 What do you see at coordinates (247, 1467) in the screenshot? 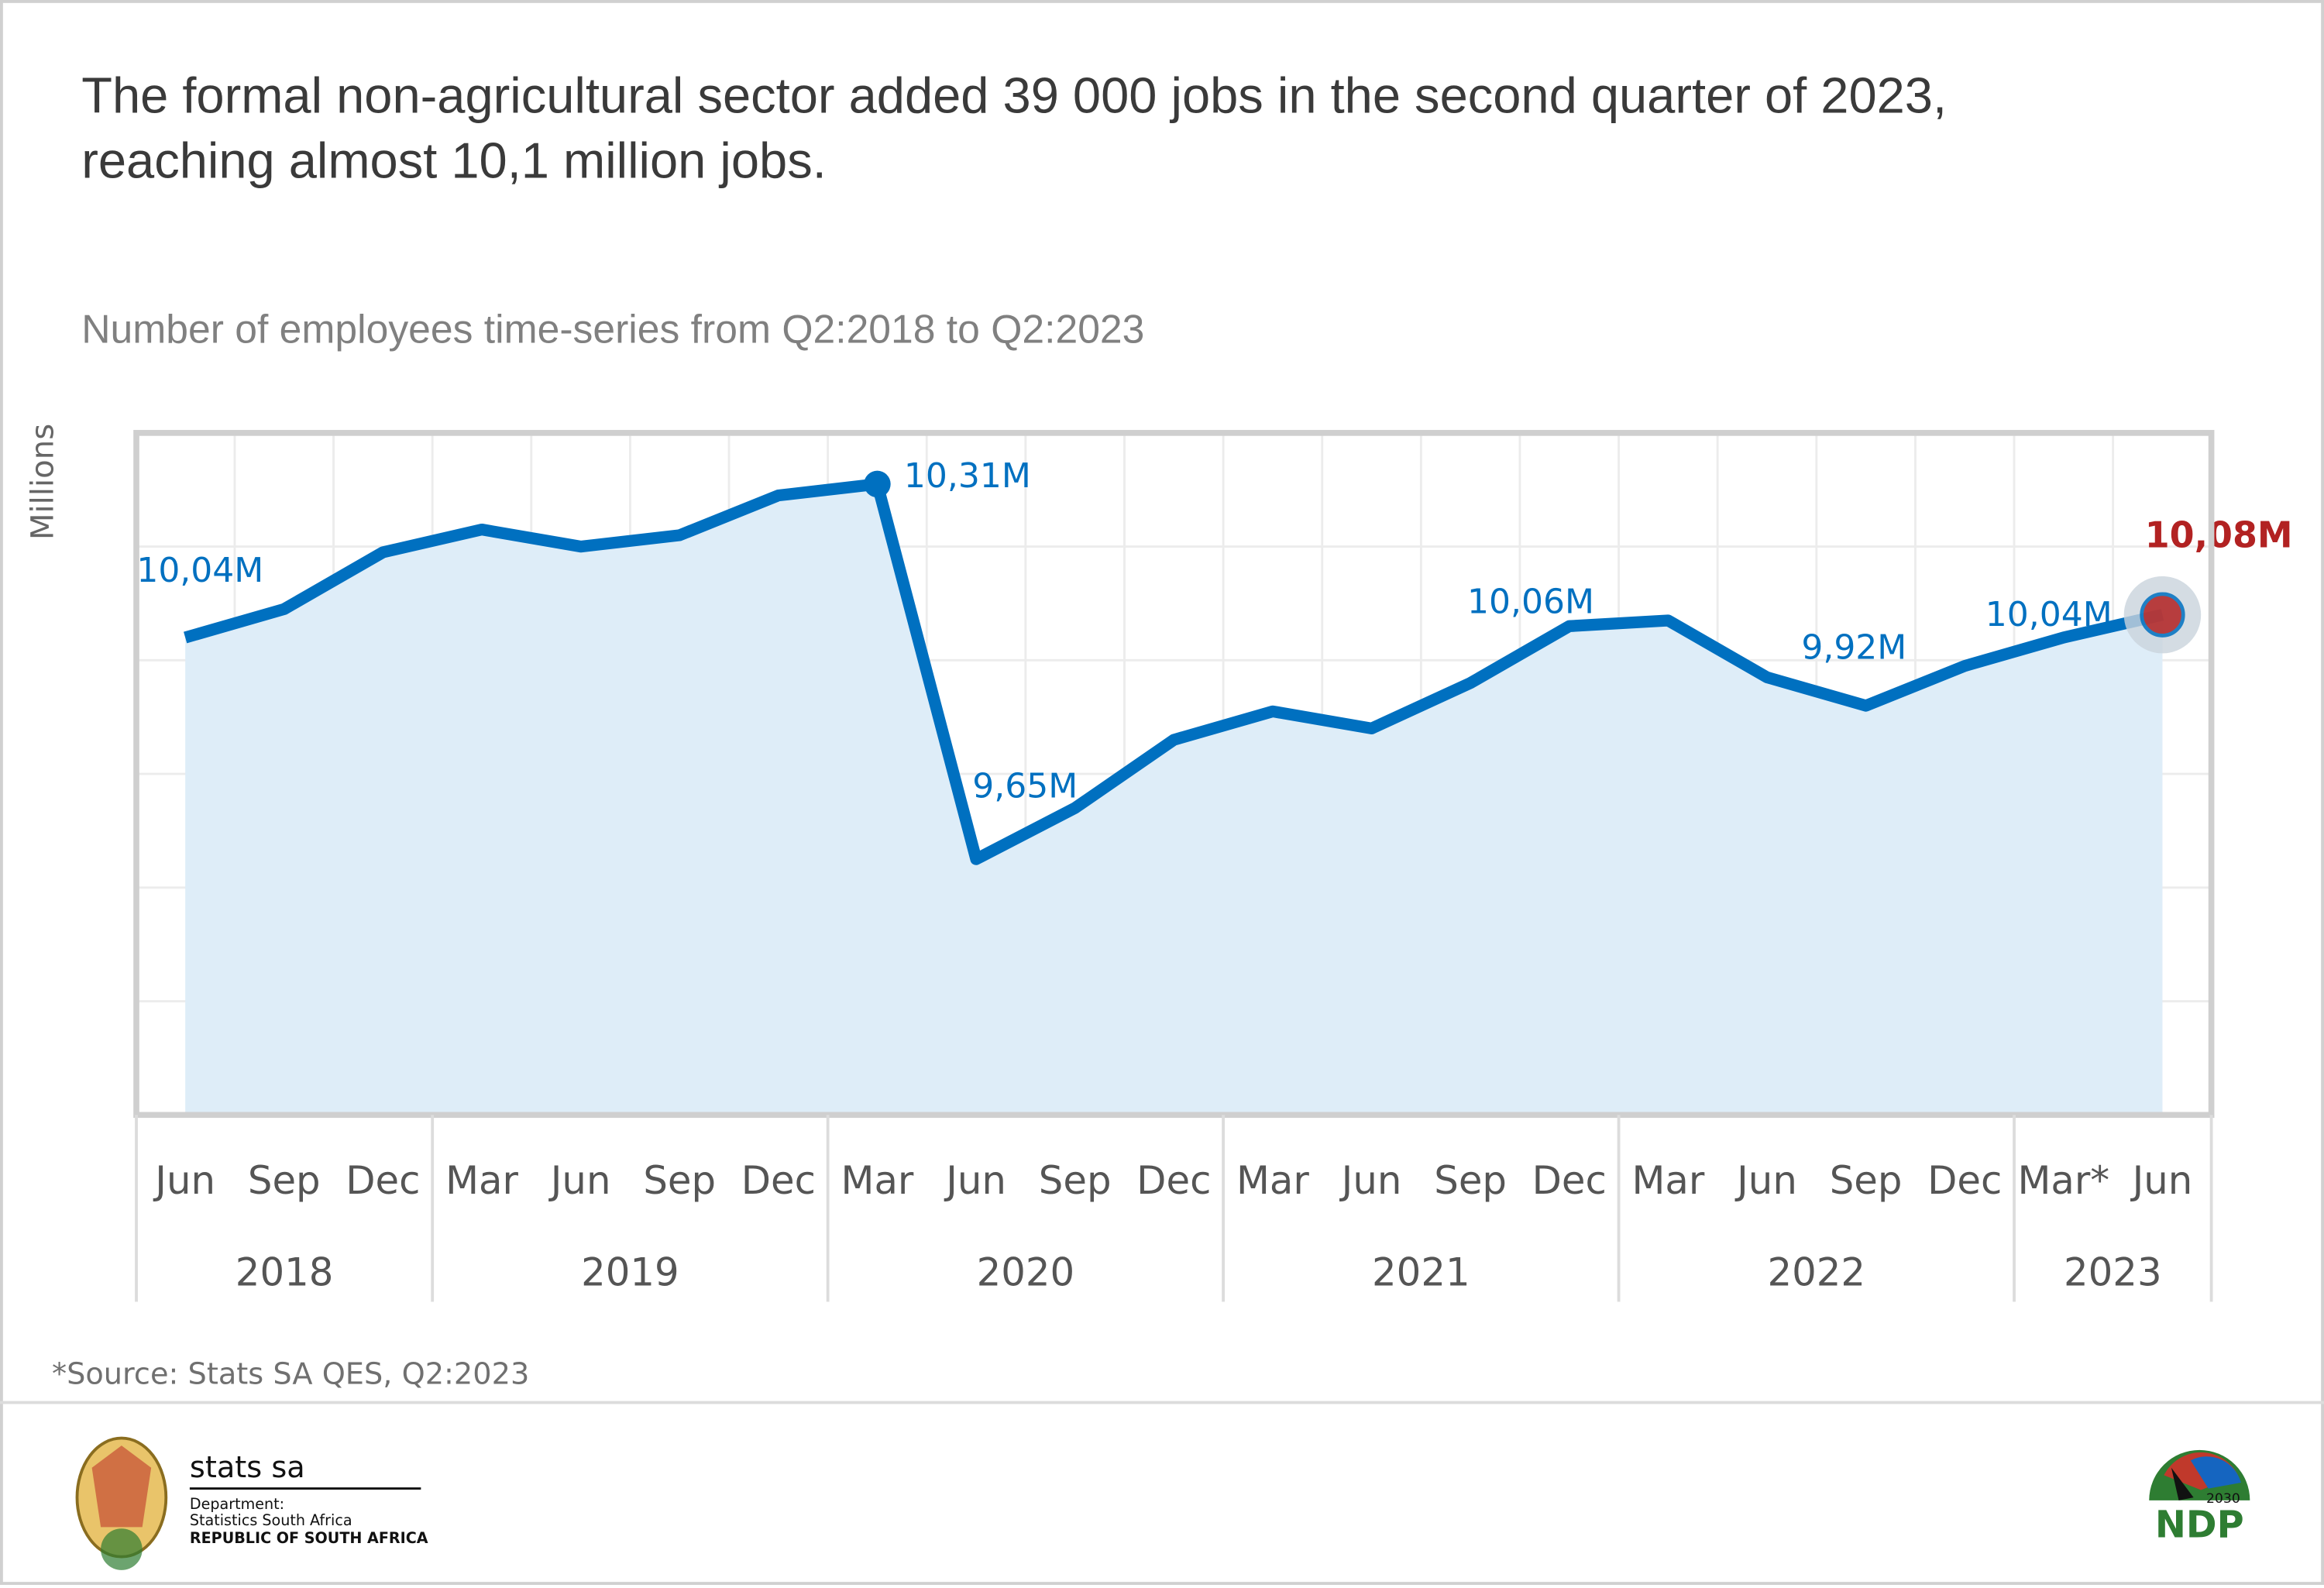
I see `brand: stats sa` at bounding box center [247, 1467].